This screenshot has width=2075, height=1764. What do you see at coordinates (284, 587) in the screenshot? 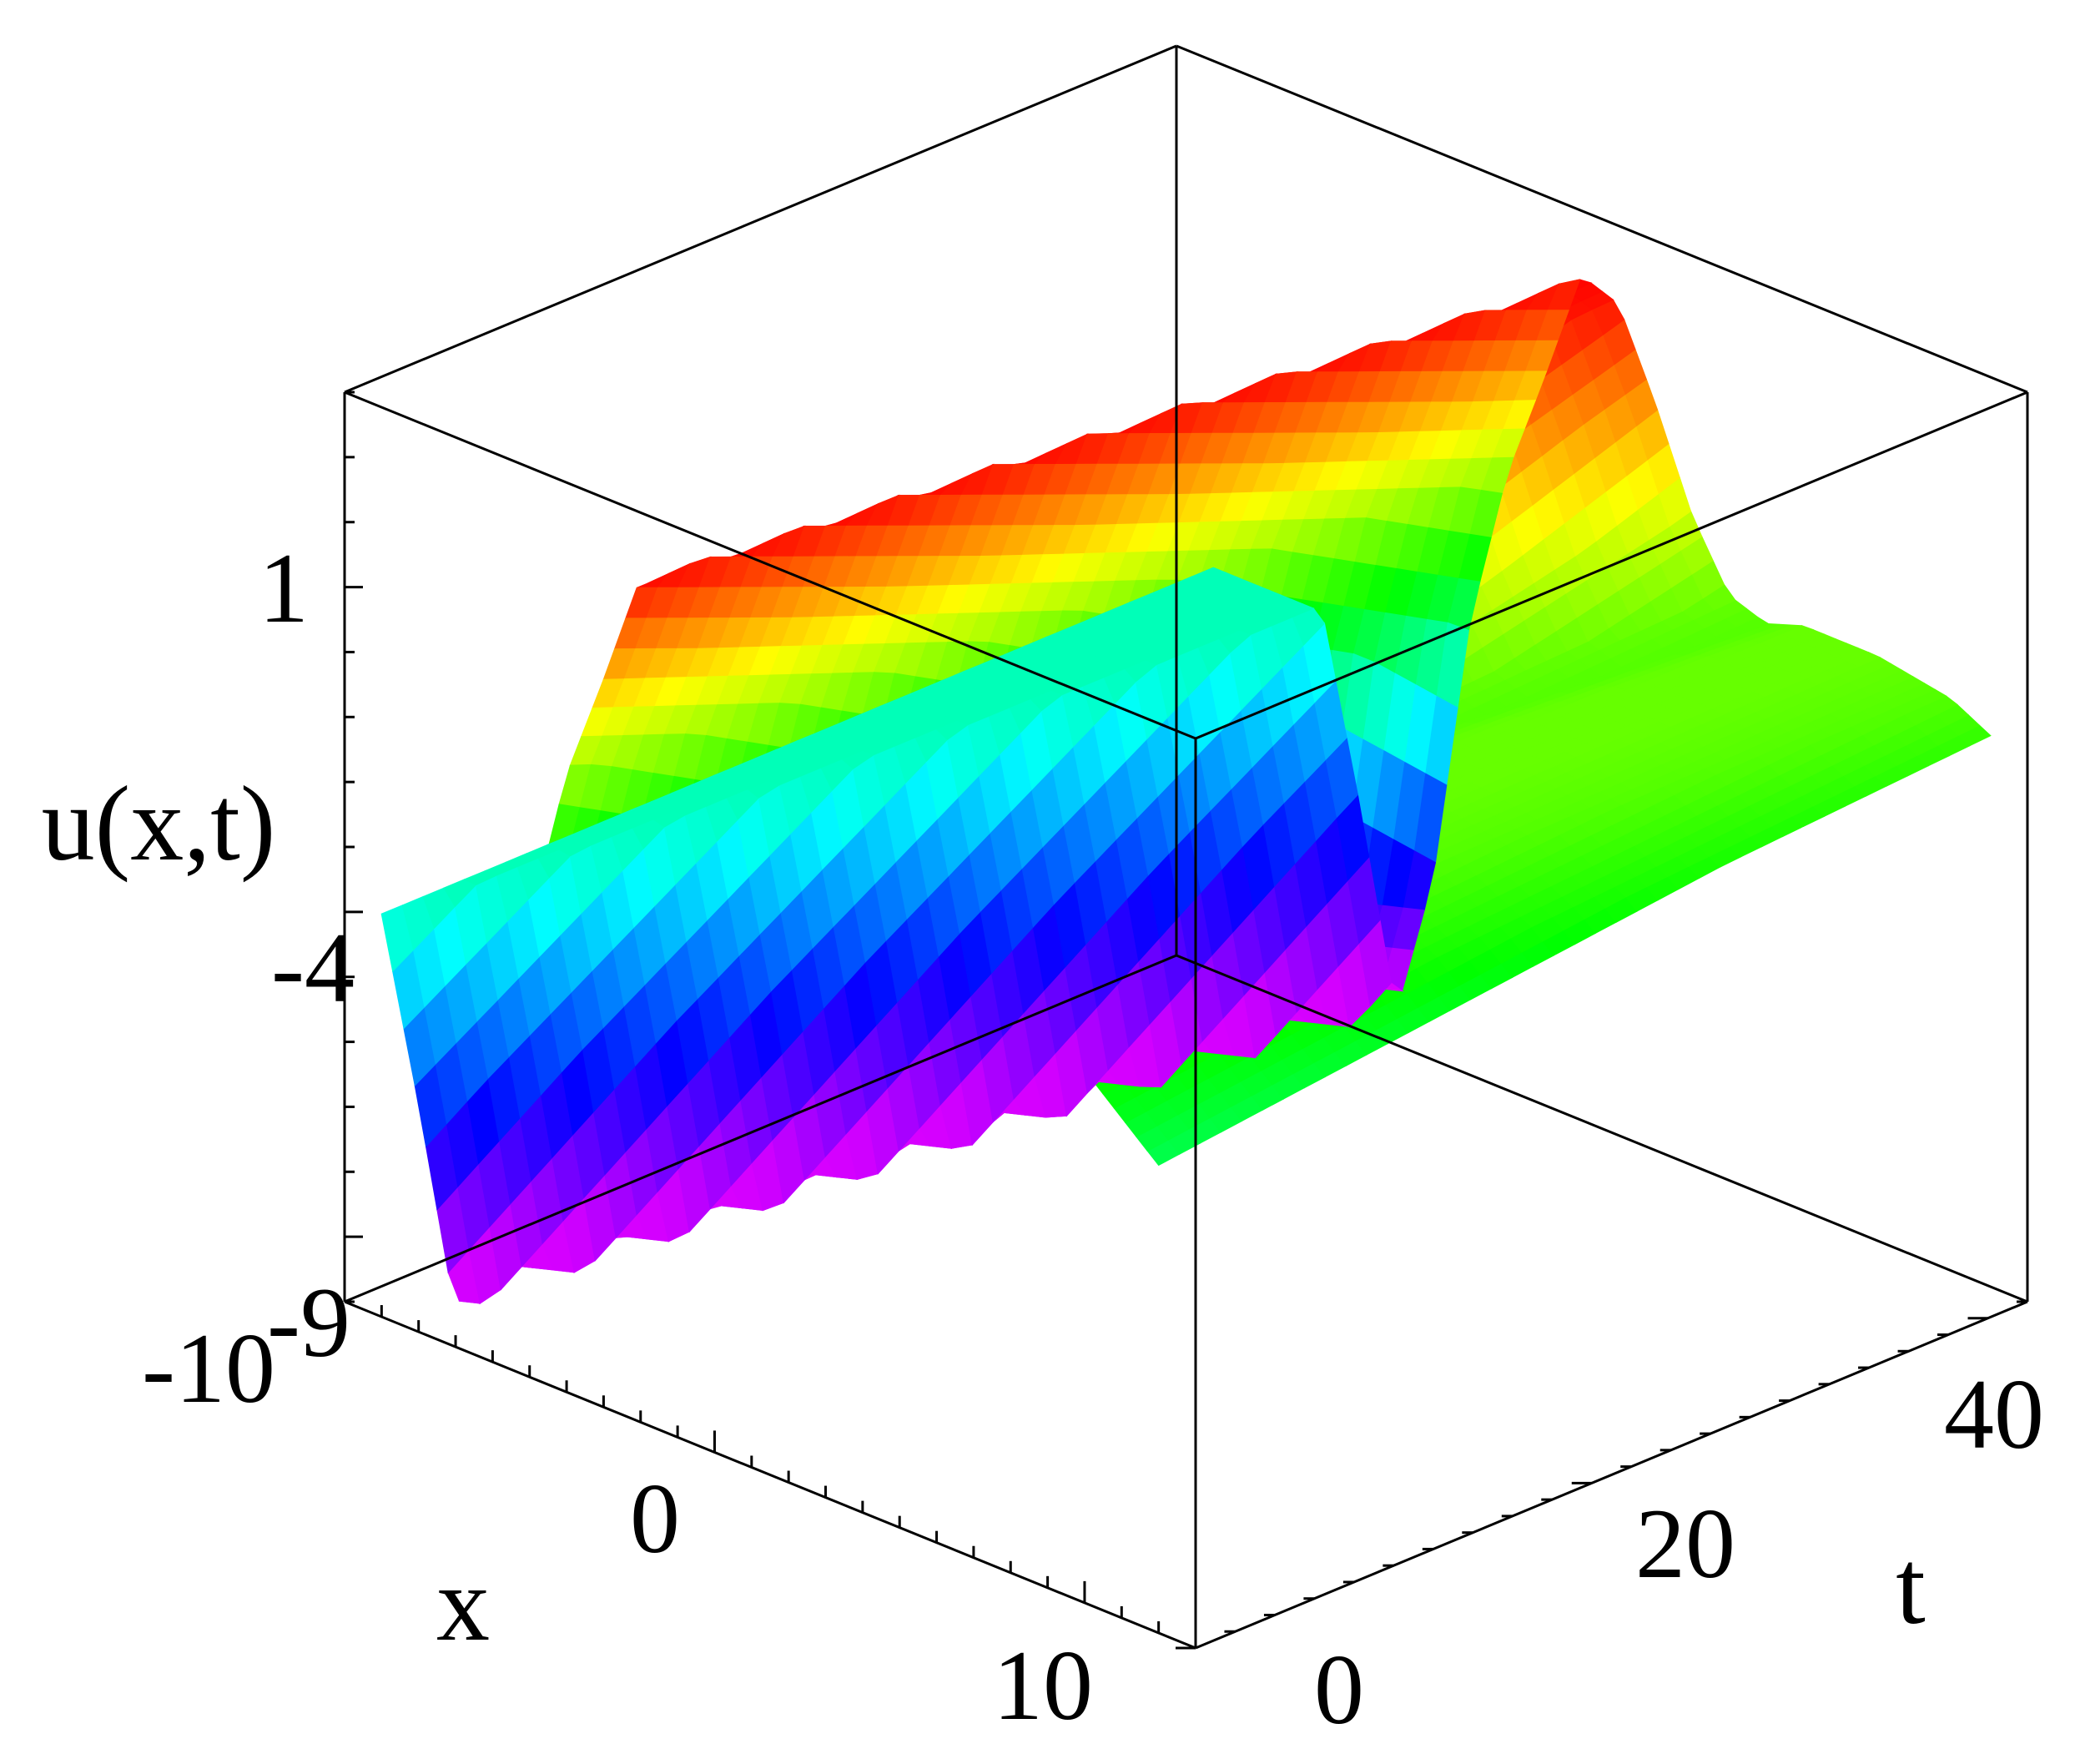
I see `z-tick-1: 1` at bounding box center [284, 587].